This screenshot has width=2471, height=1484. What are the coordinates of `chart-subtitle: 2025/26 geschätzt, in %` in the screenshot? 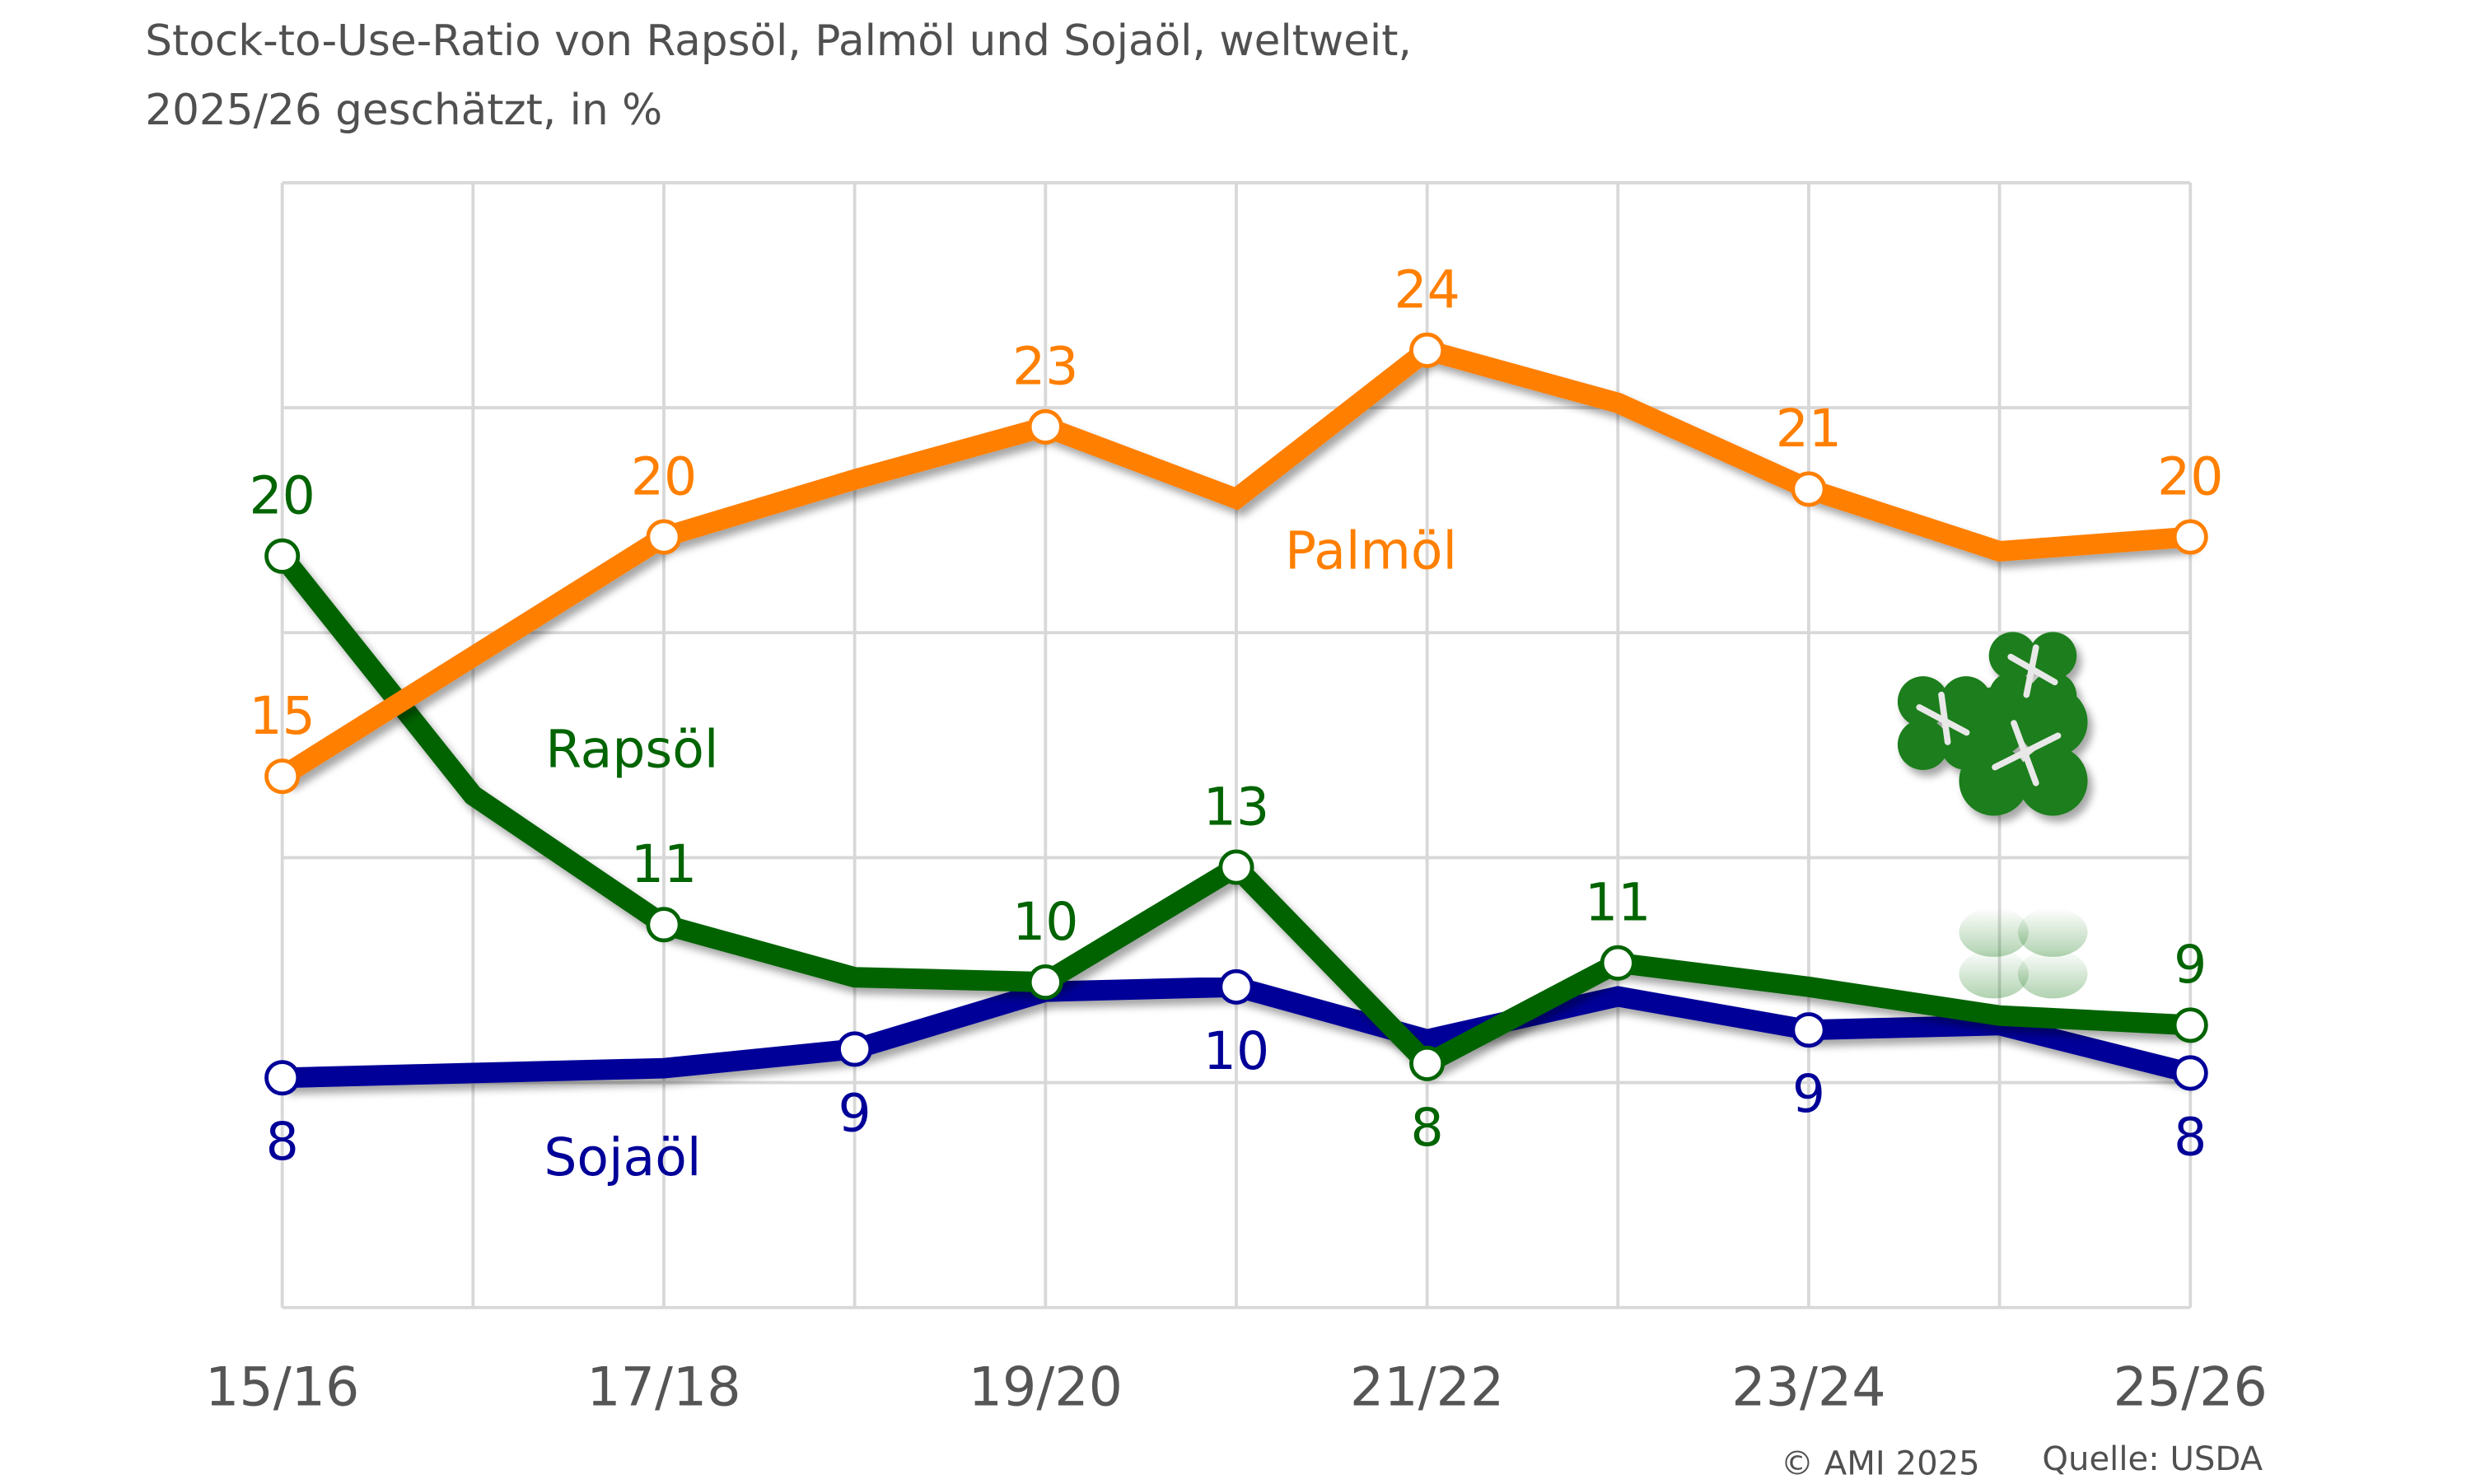 It's located at (403, 110).